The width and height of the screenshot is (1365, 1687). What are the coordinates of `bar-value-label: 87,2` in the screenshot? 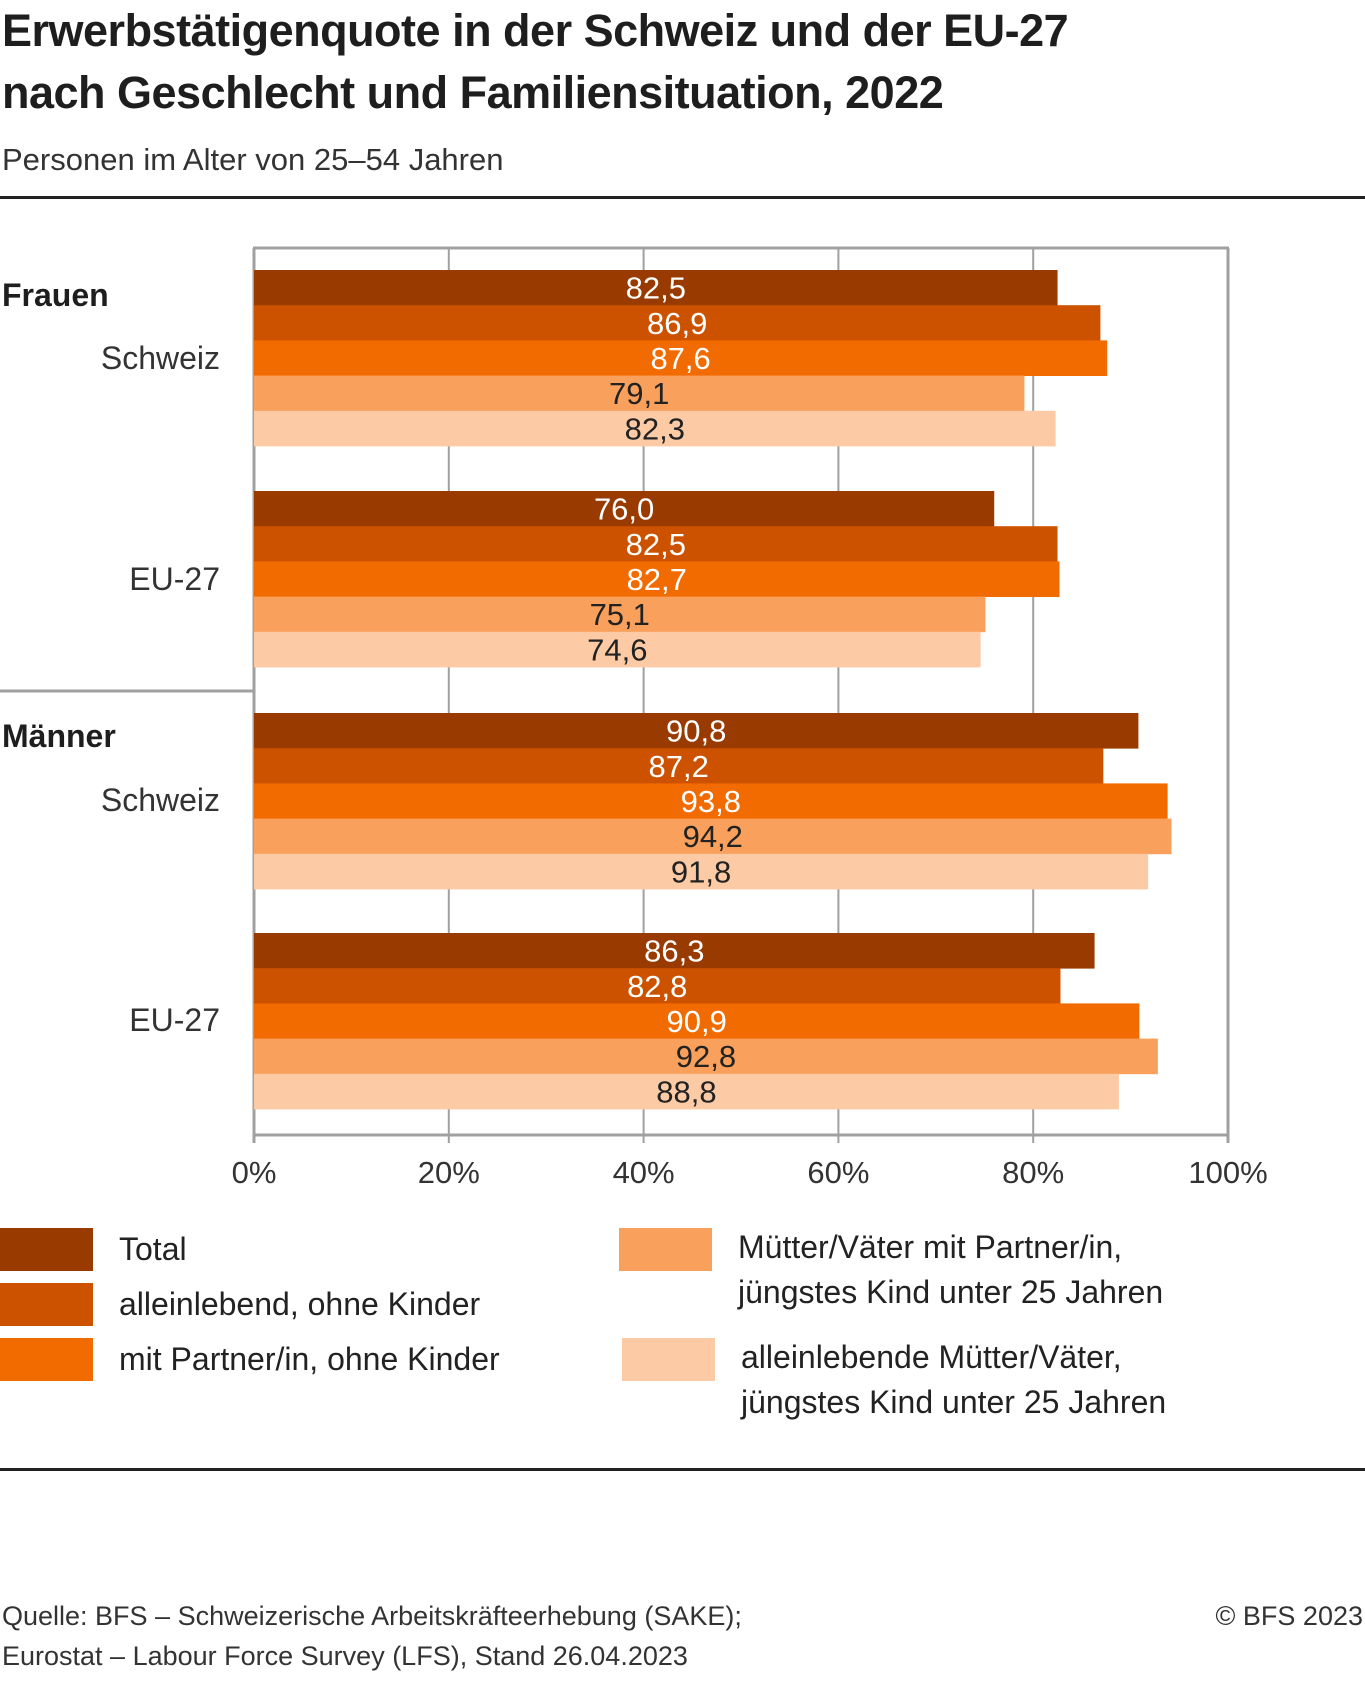 It's located at (678, 766).